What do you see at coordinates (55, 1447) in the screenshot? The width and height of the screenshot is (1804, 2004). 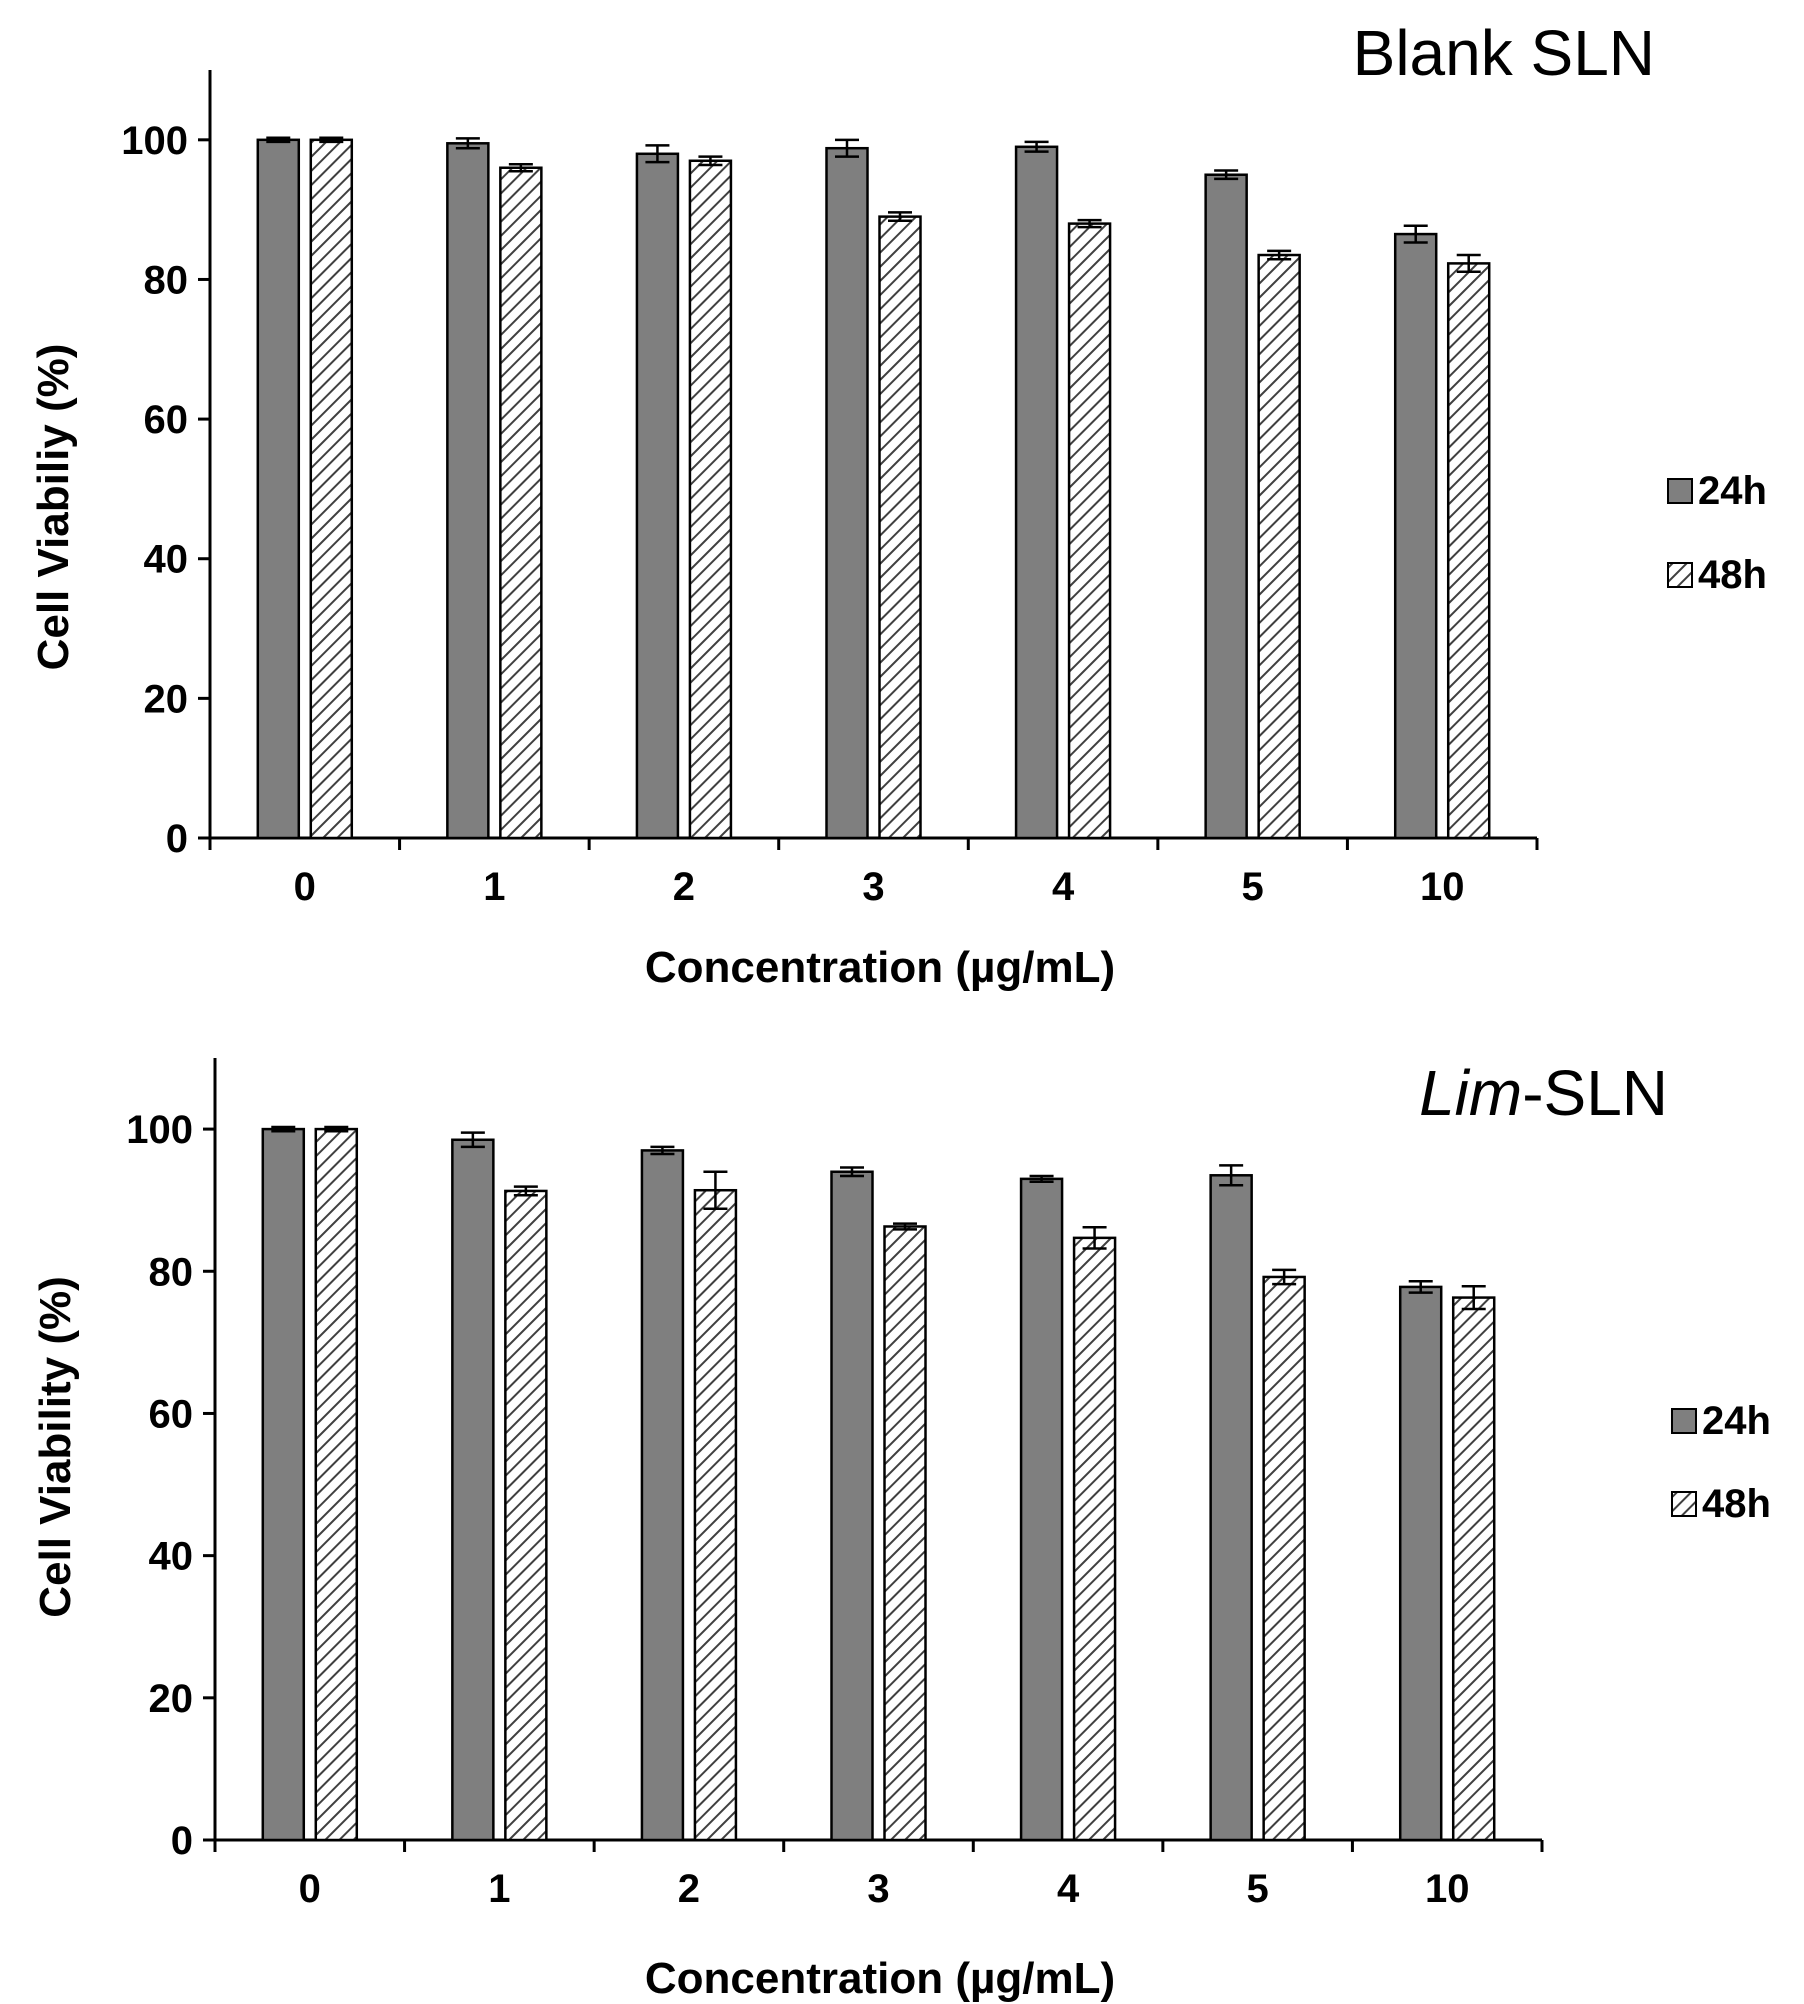 I see `y-axis-title: Cell Viability (%)` at bounding box center [55, 1447].